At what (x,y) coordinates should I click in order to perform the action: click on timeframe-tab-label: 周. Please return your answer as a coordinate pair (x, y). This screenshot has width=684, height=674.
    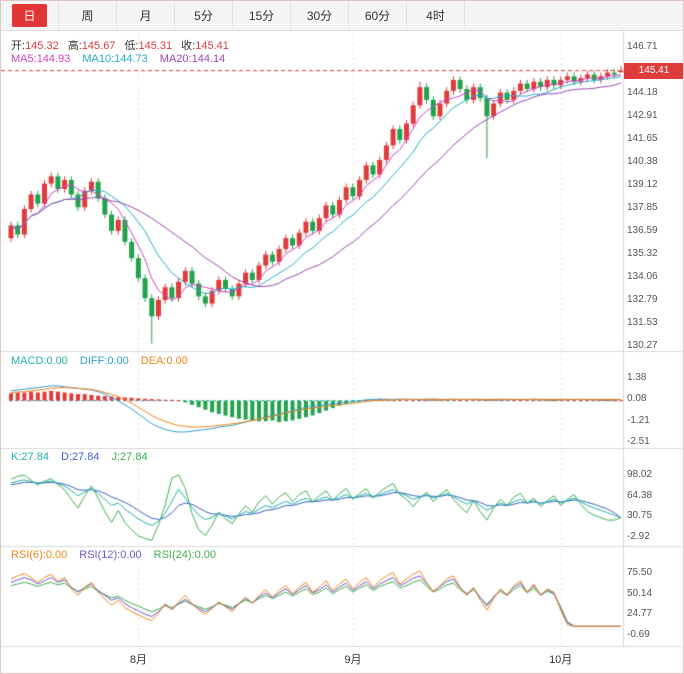
    Looking at the image, I should click on (87, 16).